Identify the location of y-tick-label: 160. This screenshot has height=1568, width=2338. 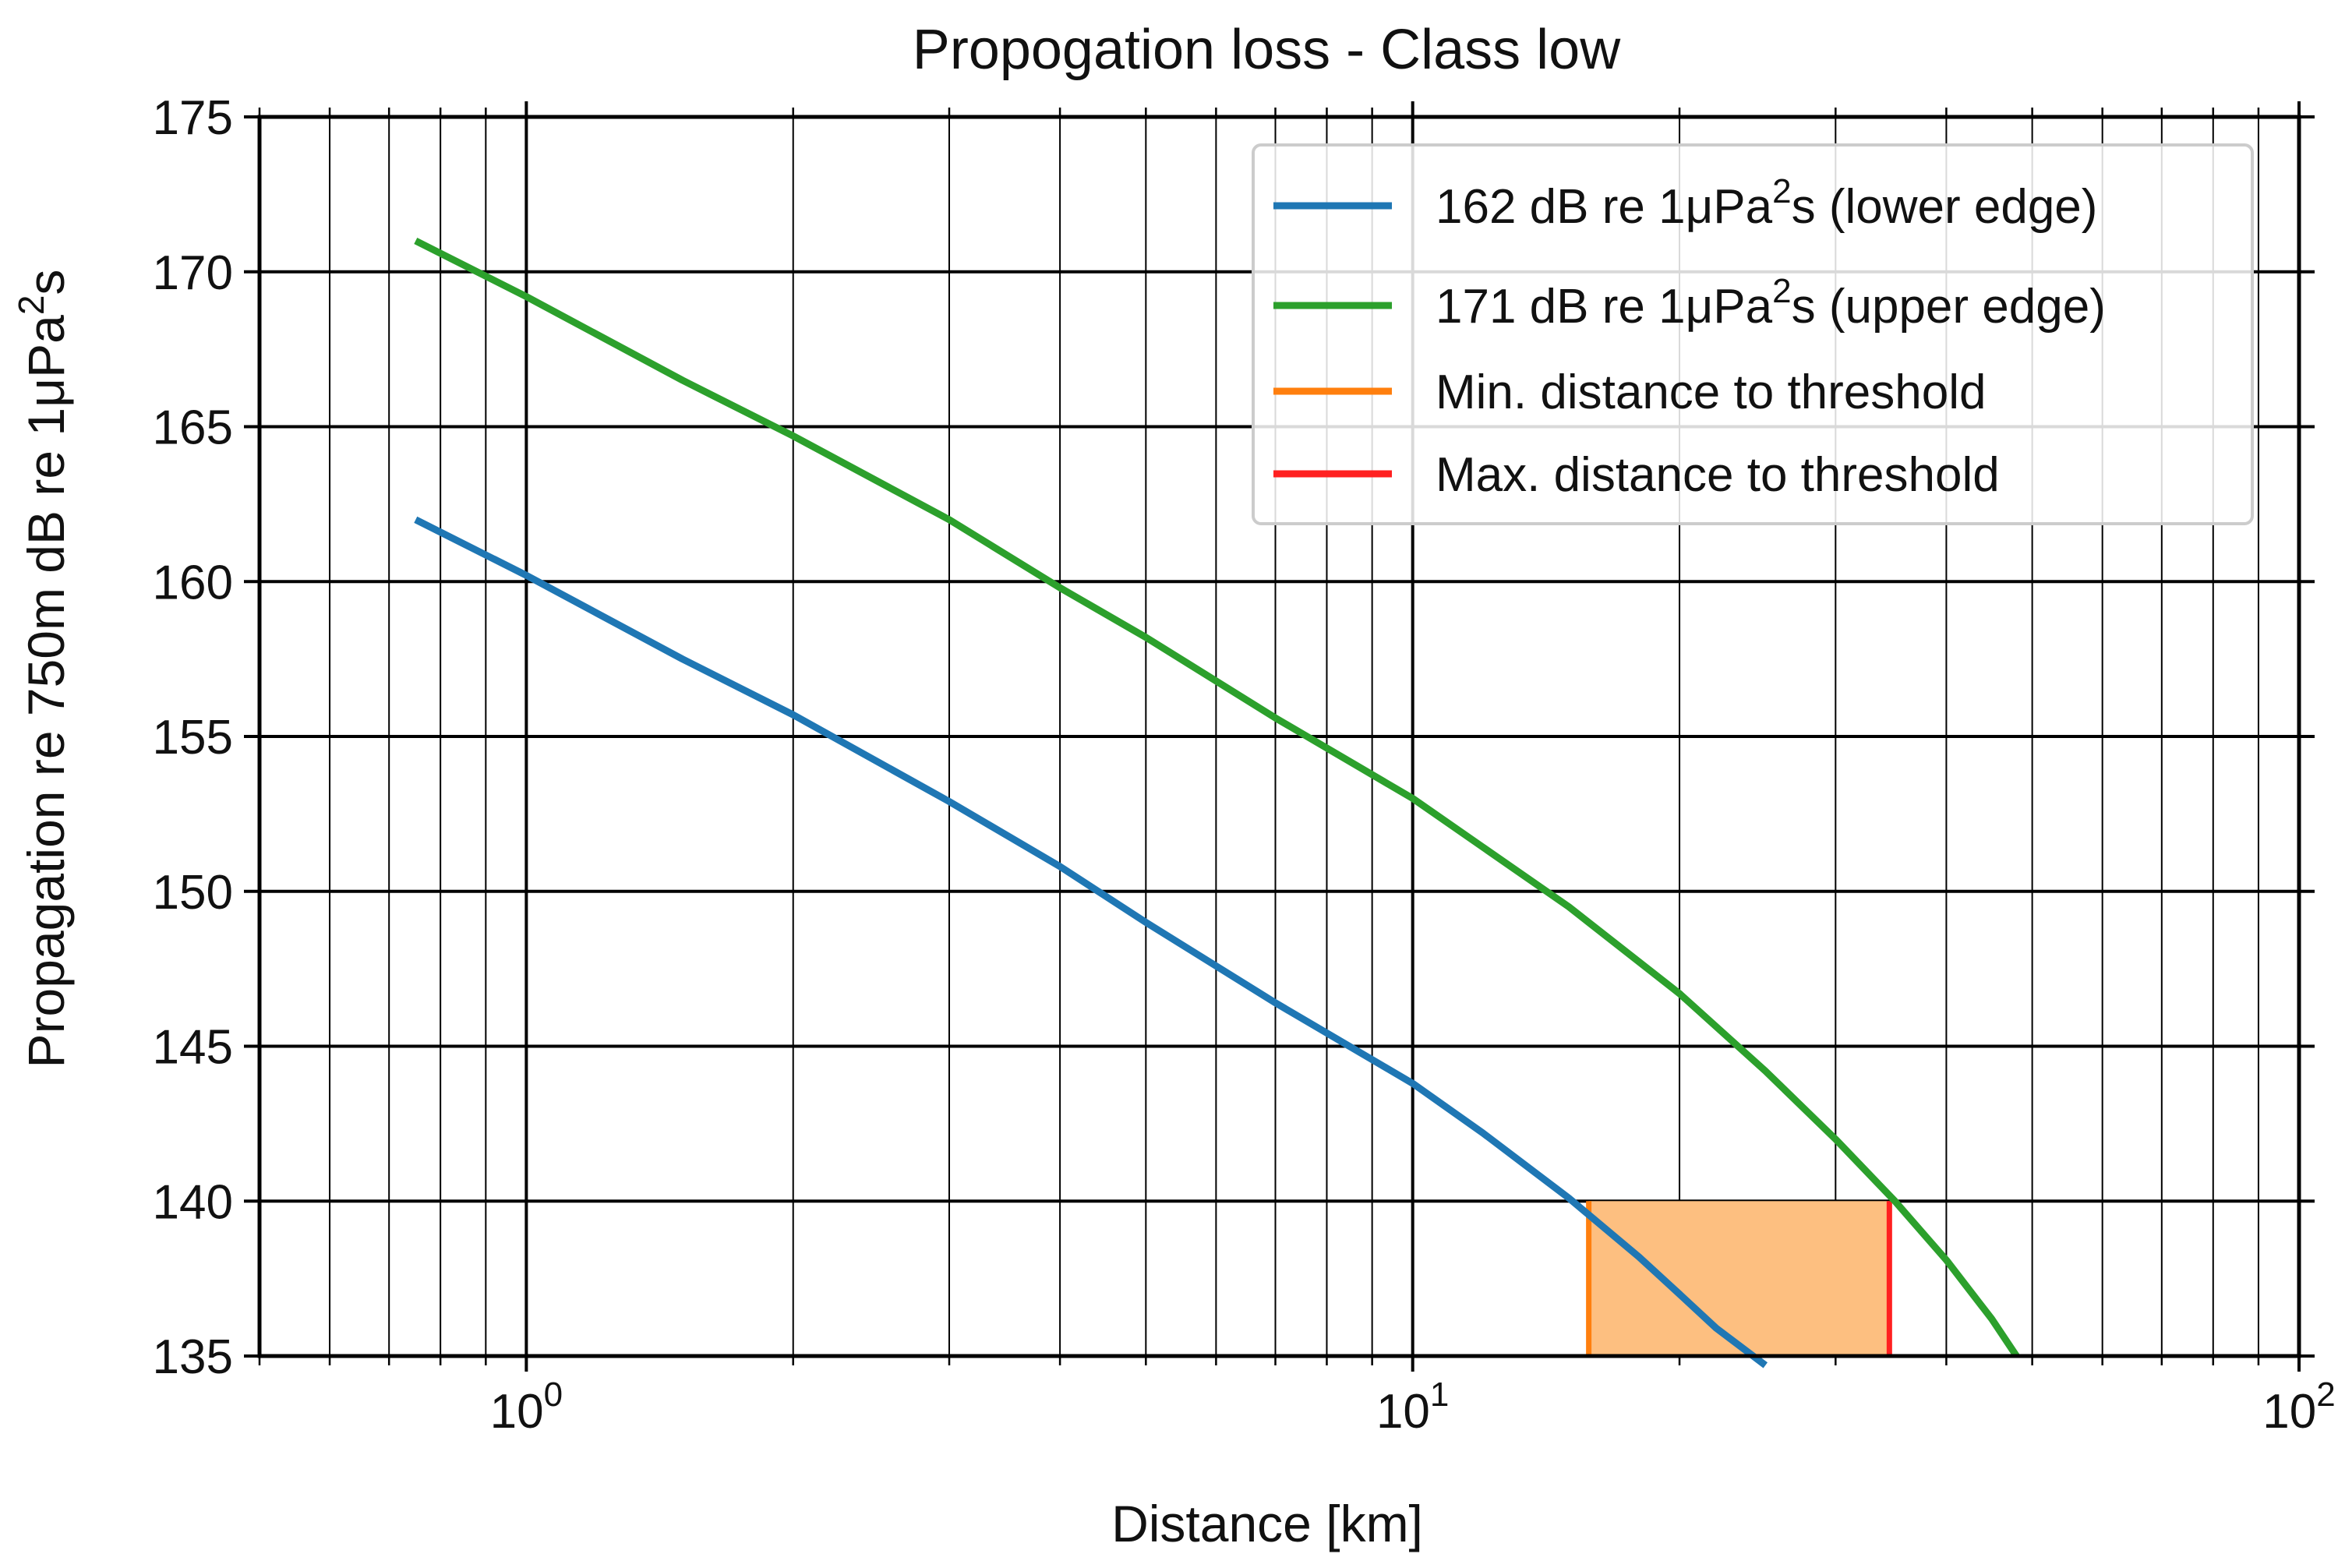
(193, 582).